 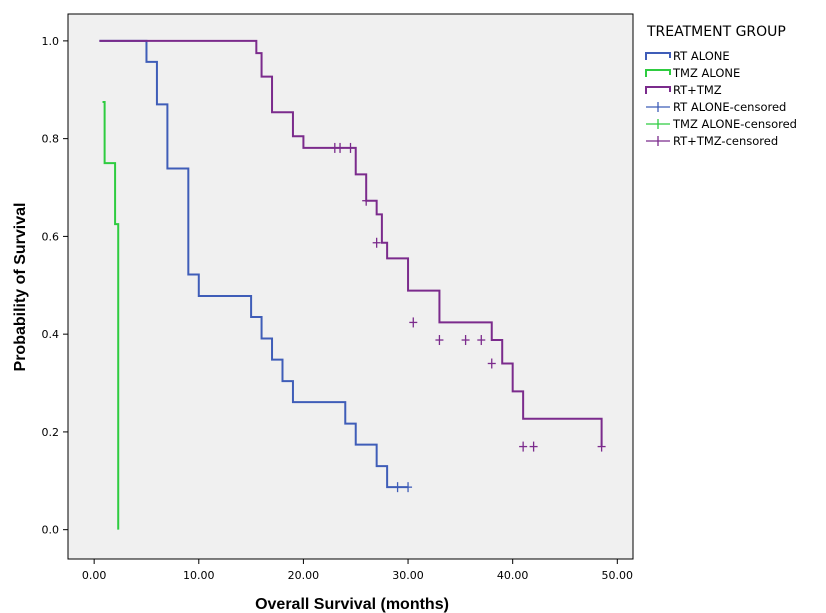 What do you see at coordinates (513, 575) in the screenshot?
I see `x-tick-label: 40.00` at bounding box center [513, 575].